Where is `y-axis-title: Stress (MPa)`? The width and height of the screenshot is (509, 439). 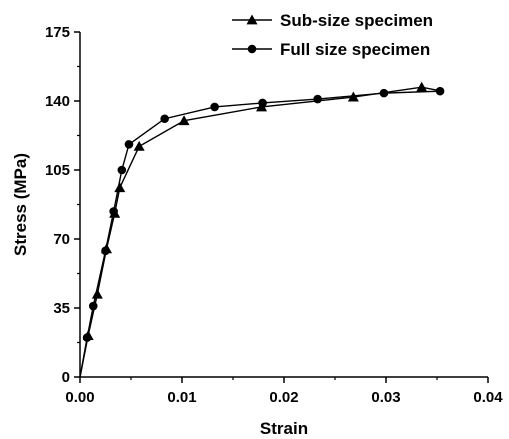
y-axis-title: Stress (MPa) is located at coordinates (20, 204).